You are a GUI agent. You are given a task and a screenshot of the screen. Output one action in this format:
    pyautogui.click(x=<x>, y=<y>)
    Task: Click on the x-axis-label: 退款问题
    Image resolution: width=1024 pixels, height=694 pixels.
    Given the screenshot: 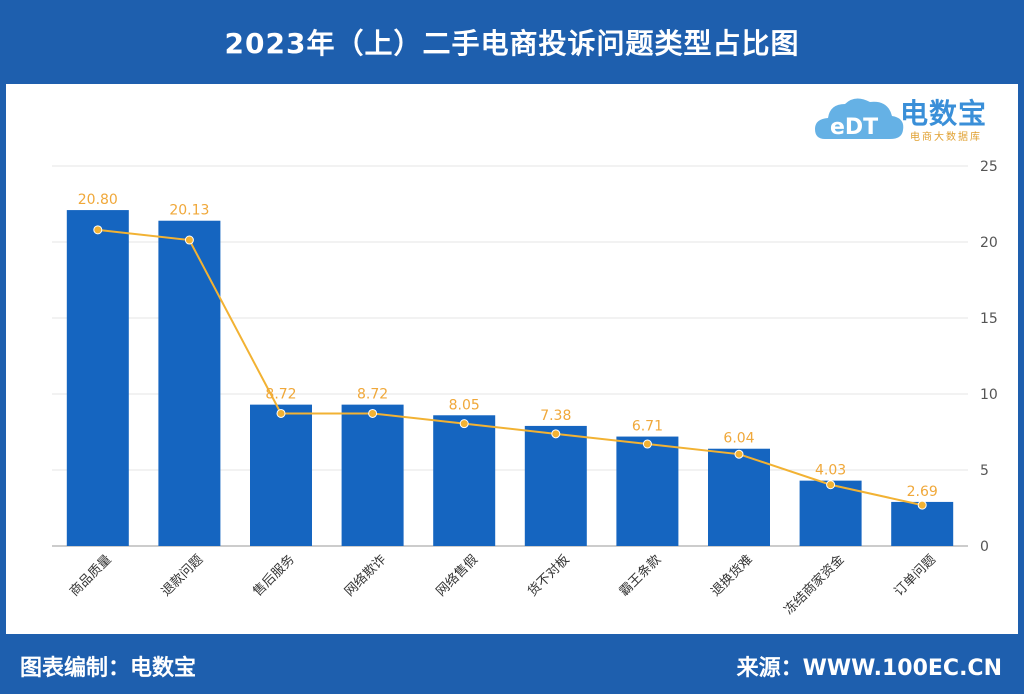 What is the action you would take?
    pyautogui.click(x=182, y=575)
    